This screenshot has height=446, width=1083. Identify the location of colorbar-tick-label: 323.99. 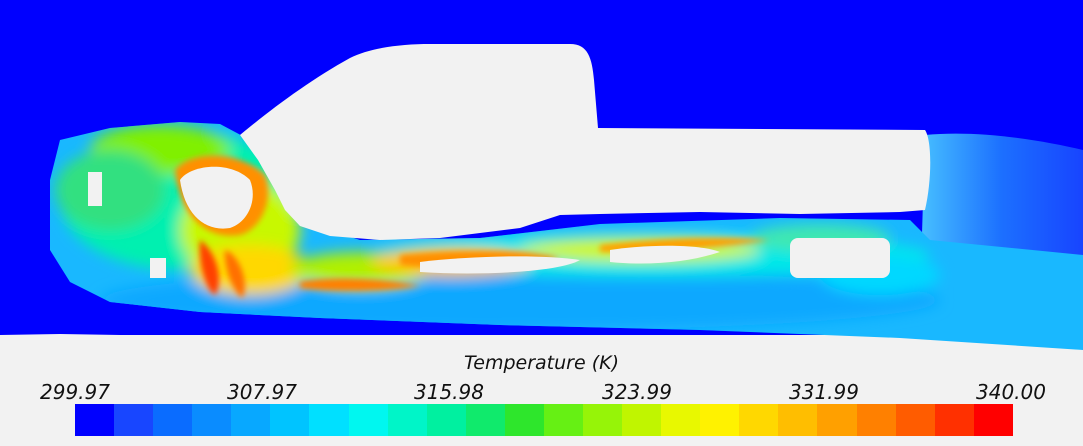
(637, 392).